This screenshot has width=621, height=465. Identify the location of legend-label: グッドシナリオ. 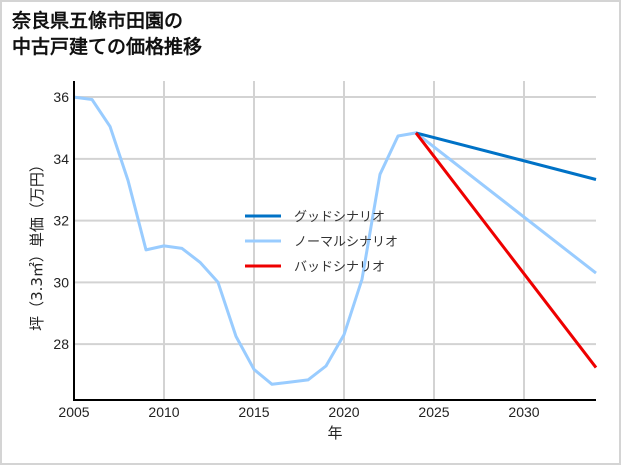
(339, 217).